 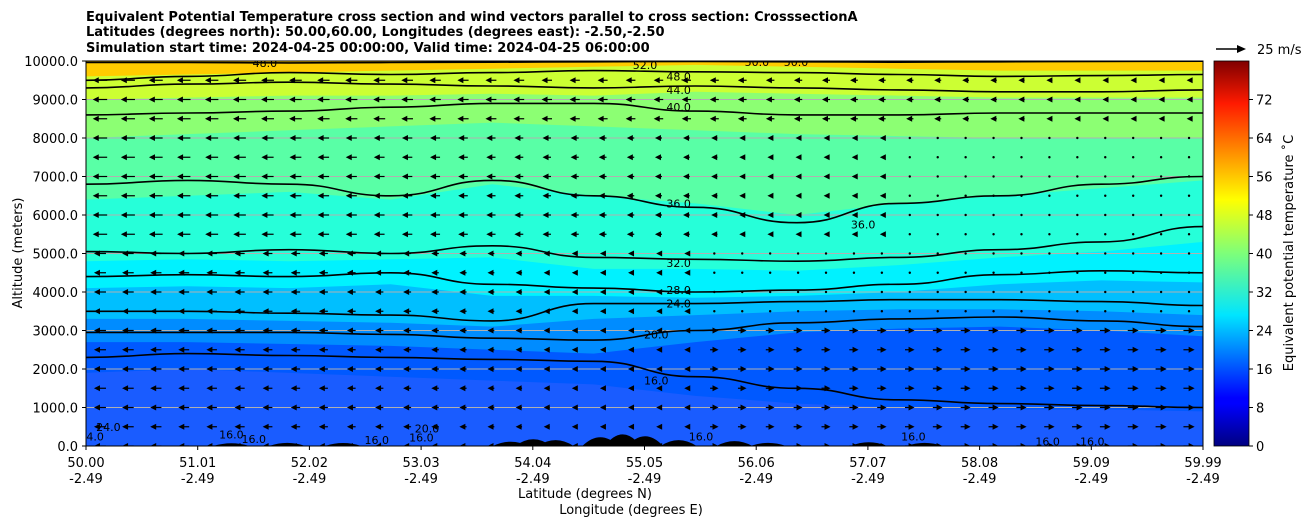 What do you see at coordinates (678, 90) in the screenshot?
I see `contour-label: 44.0` at bounding box center [678, 90].